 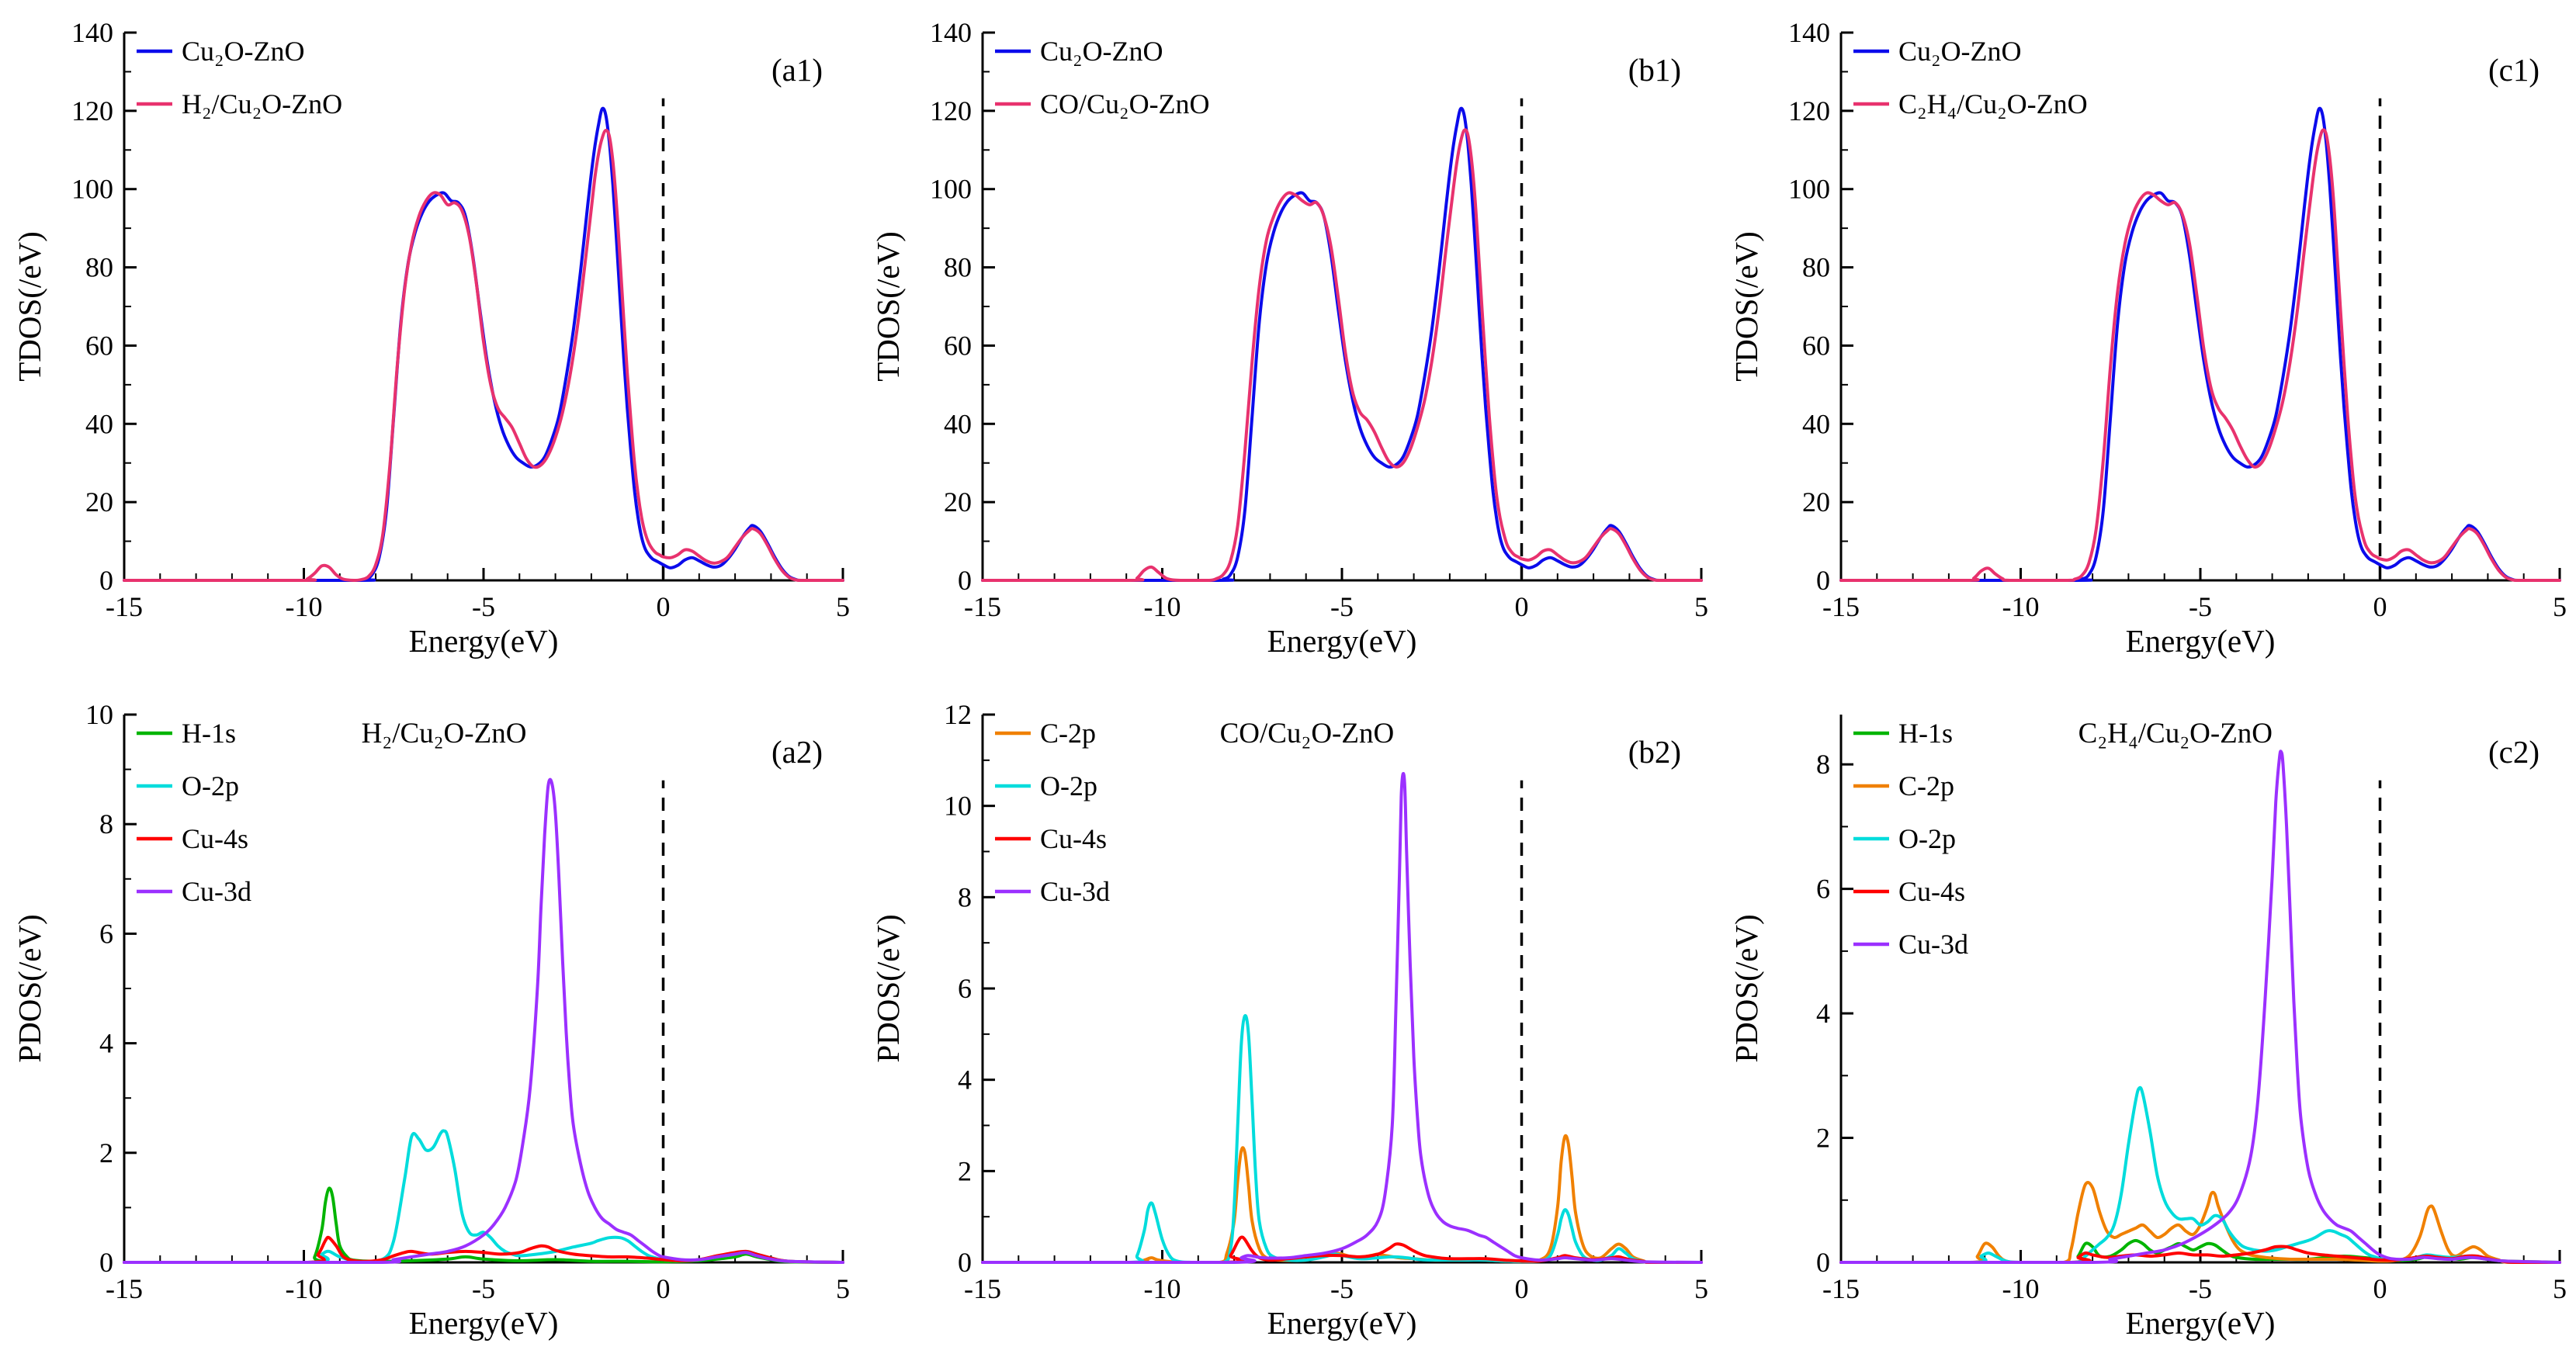 I want to click on panel-label: (b2), so click(x=1654, y=752).